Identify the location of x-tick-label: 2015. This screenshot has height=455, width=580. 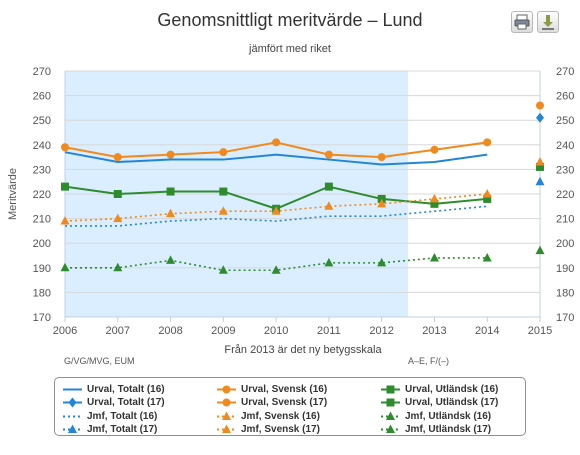
(540, 331).